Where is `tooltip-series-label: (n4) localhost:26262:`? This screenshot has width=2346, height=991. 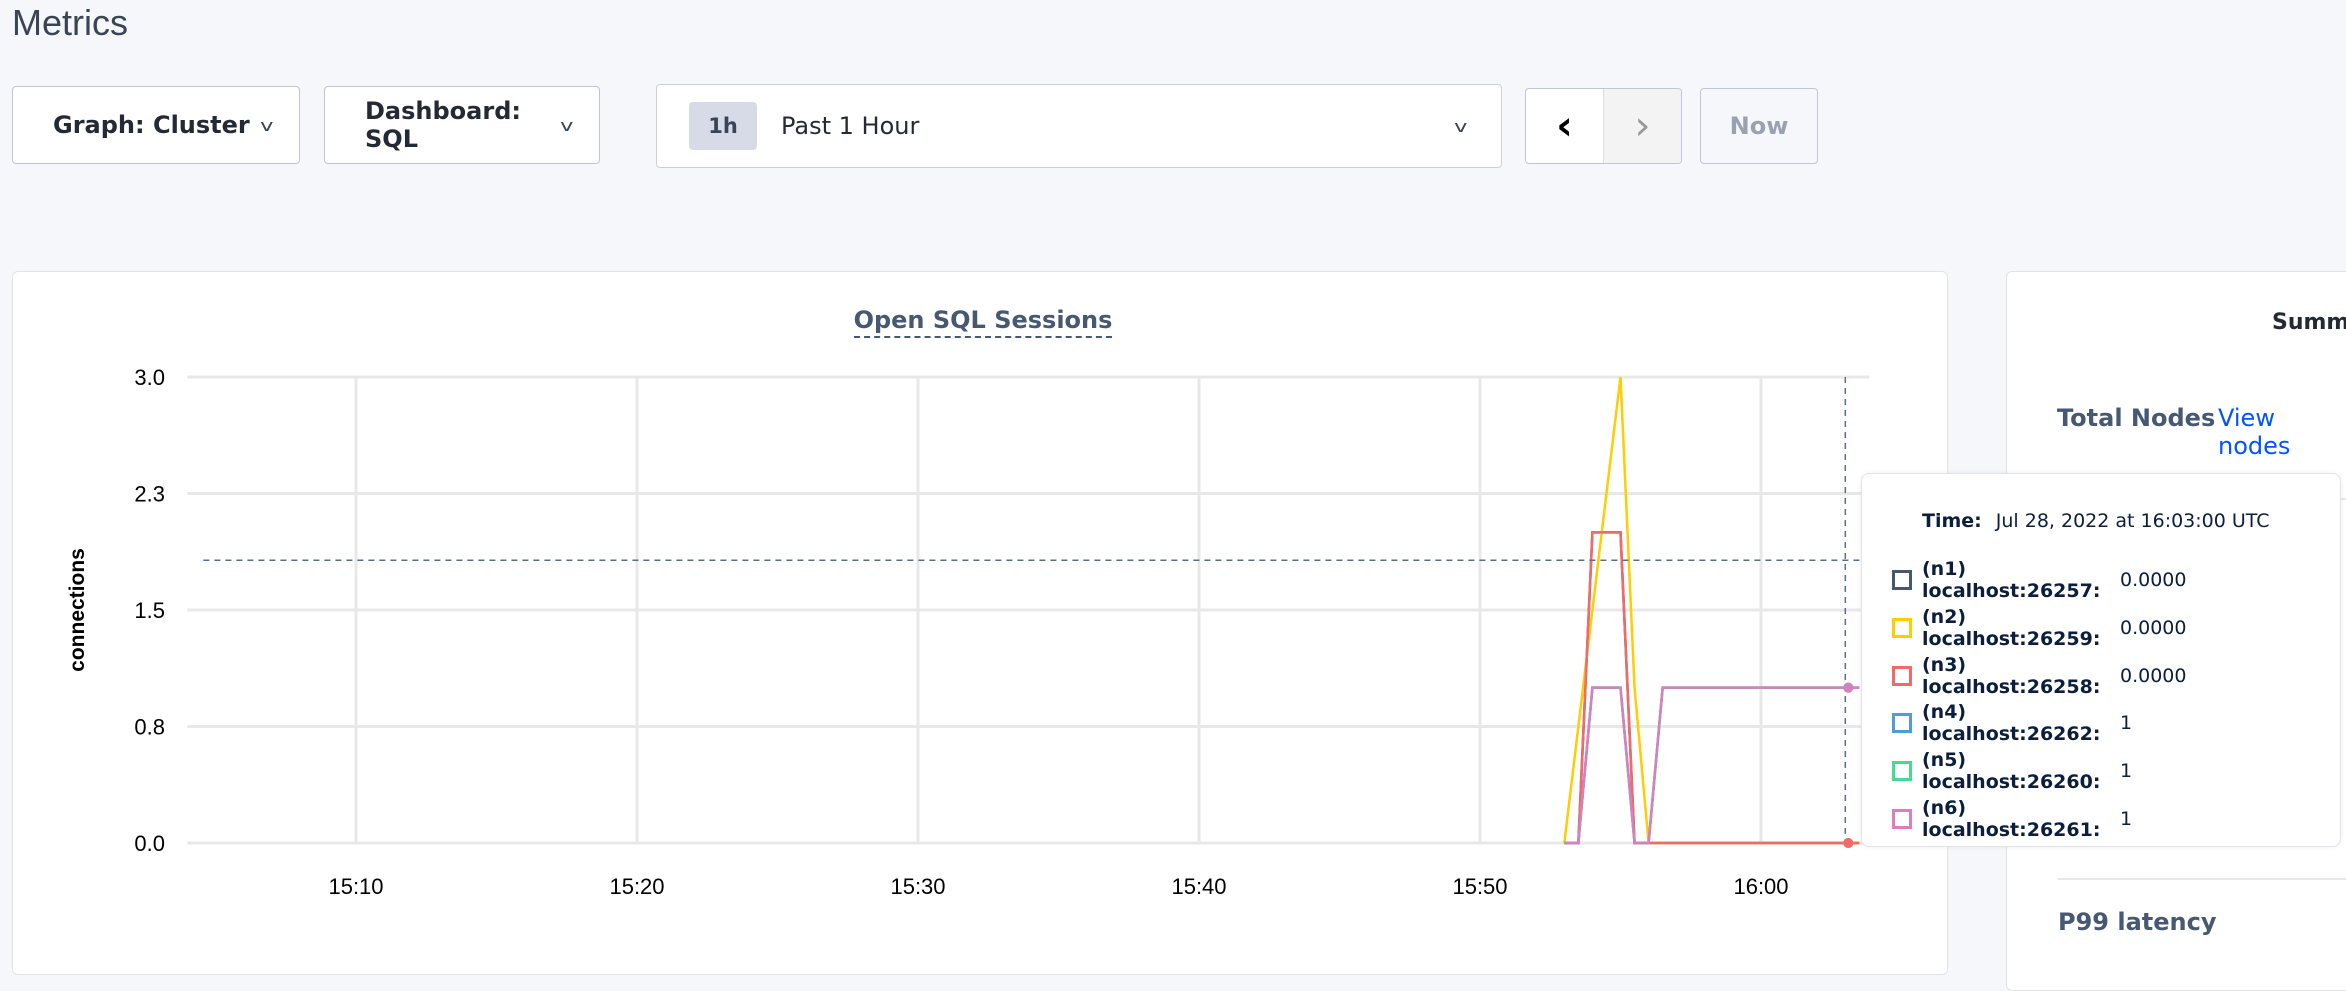 tooltip-series-label: (n4) localhost:26262: is located at coordinates (2011, 723).